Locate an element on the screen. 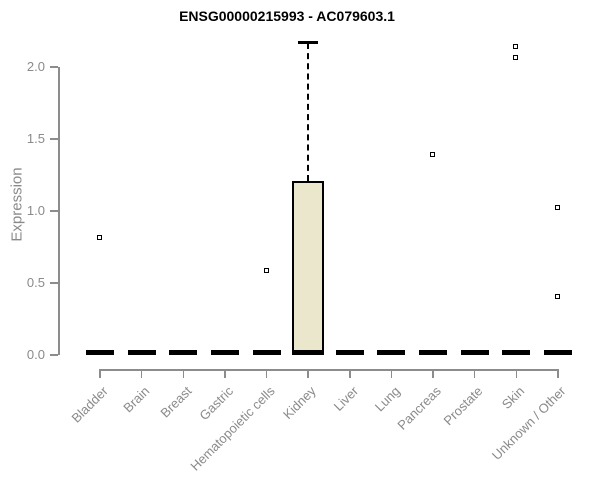 The width and height of the screenshot is (600, 500). x-tick-label: Prostate is located at coordinates (463, 406).